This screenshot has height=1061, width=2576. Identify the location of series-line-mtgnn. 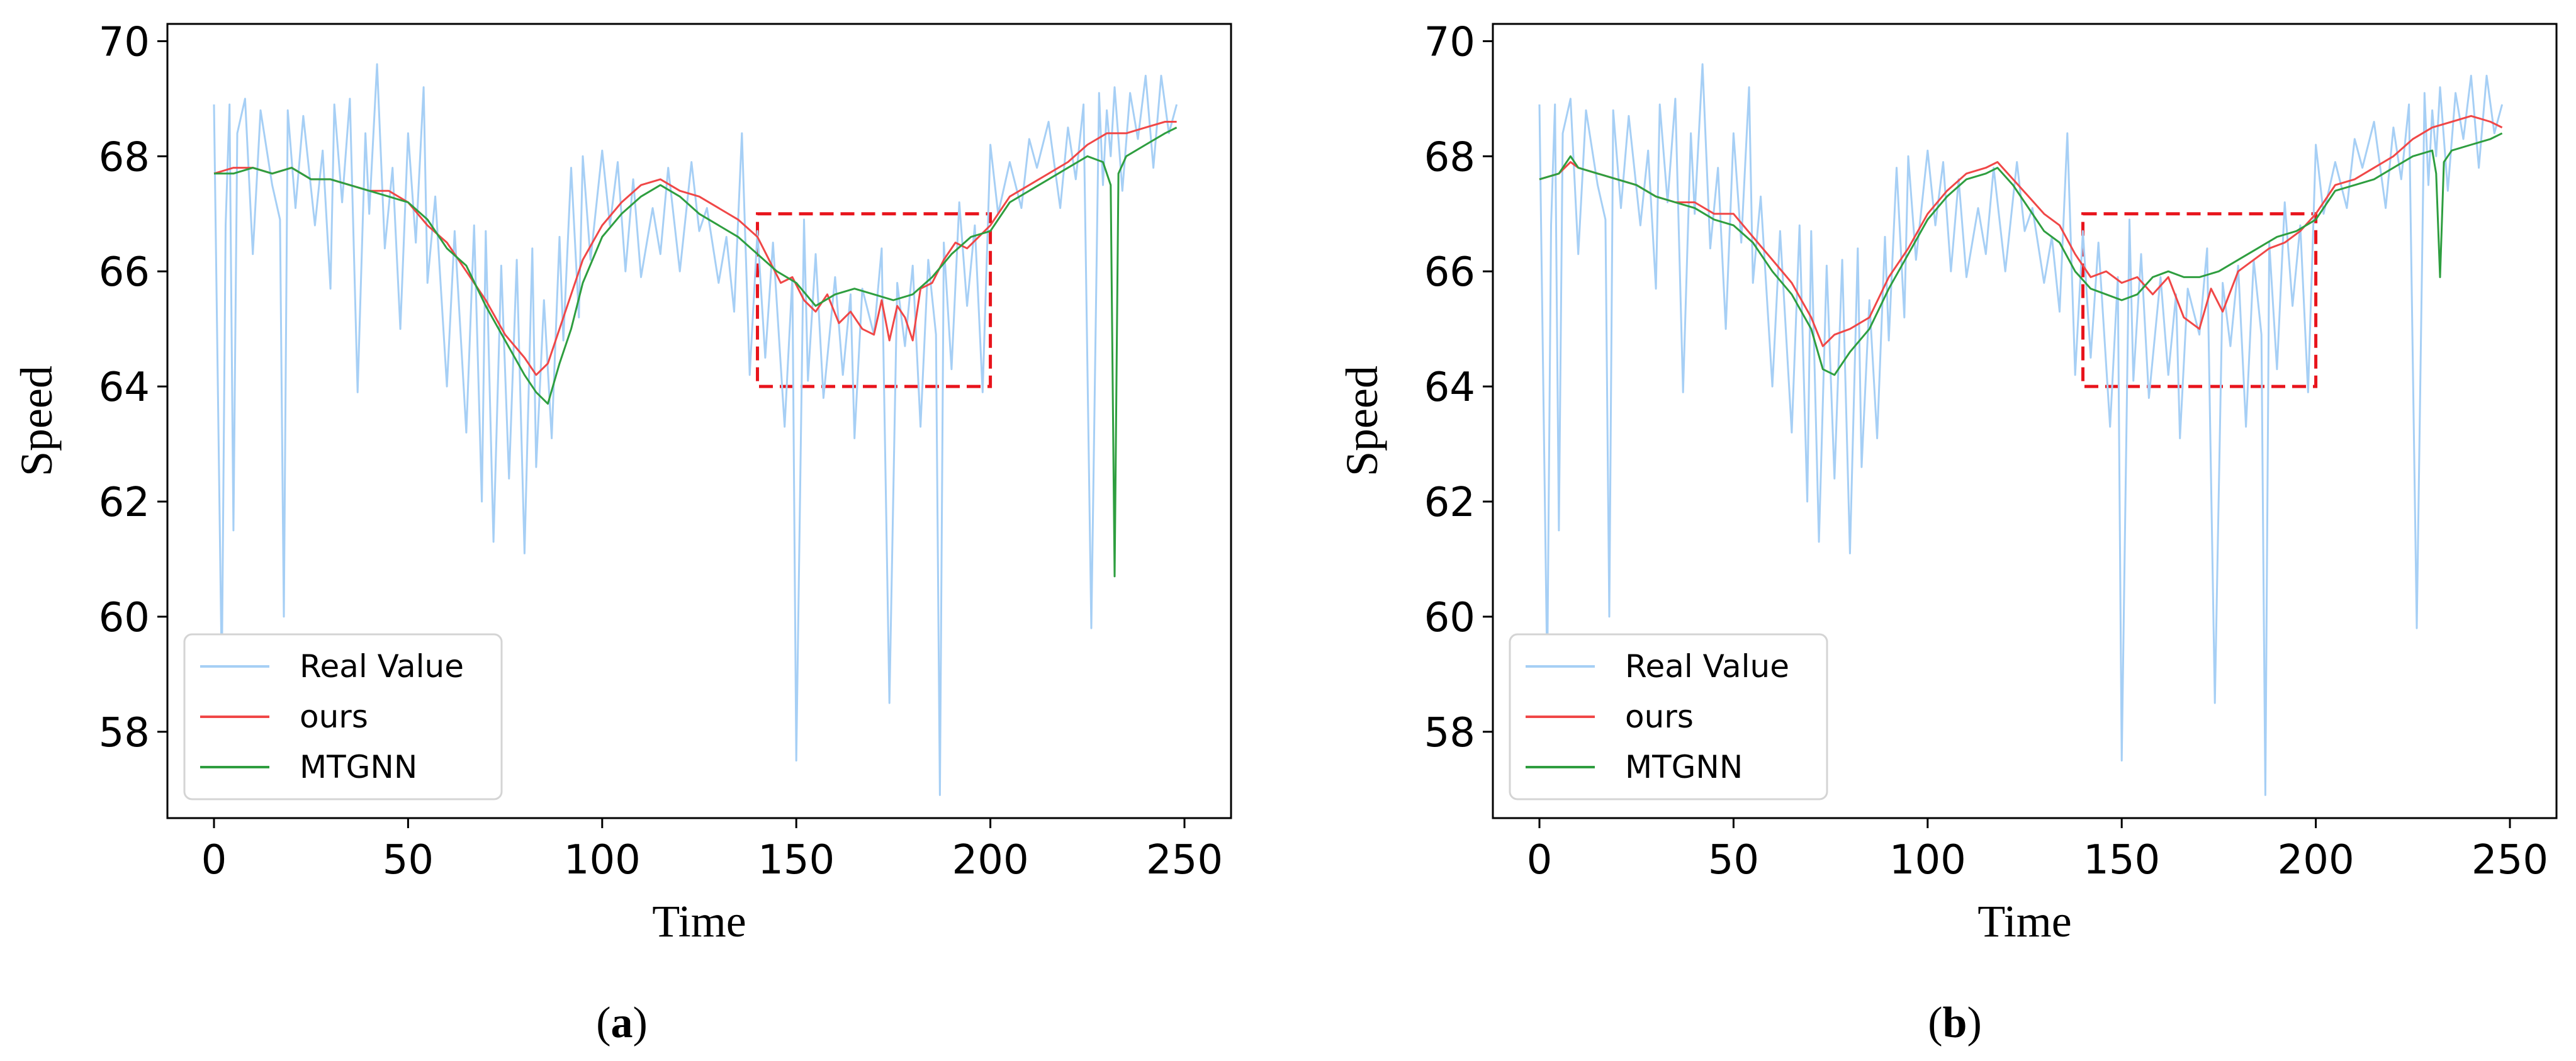
(2021, 254).